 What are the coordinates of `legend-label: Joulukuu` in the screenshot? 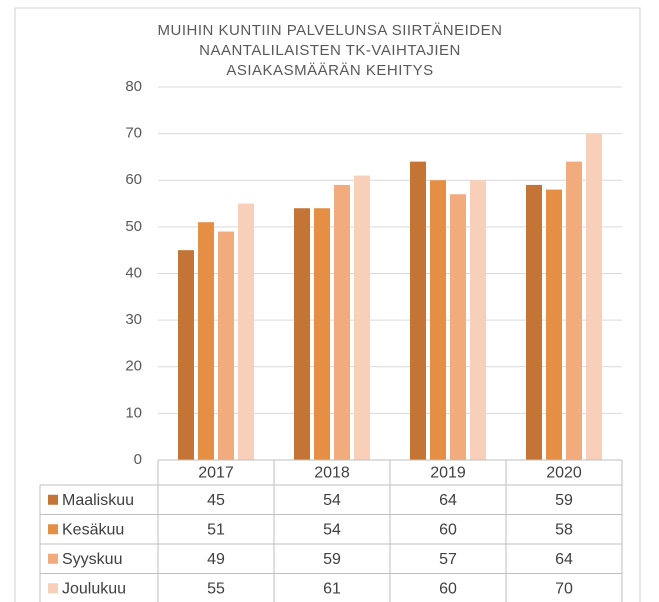 It's located at (94, 588).